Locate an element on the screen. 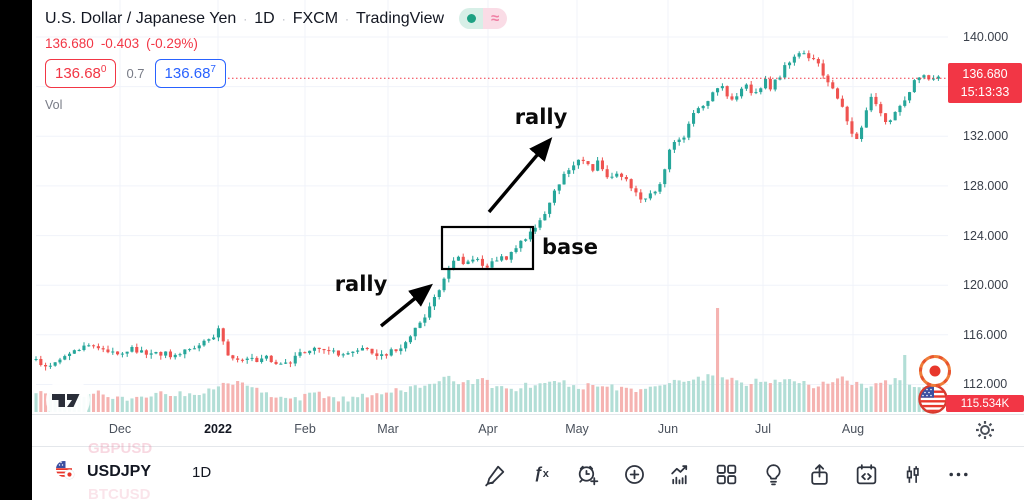 The image size is (1024, 500). more-icon is located at coordinates (959, 474).